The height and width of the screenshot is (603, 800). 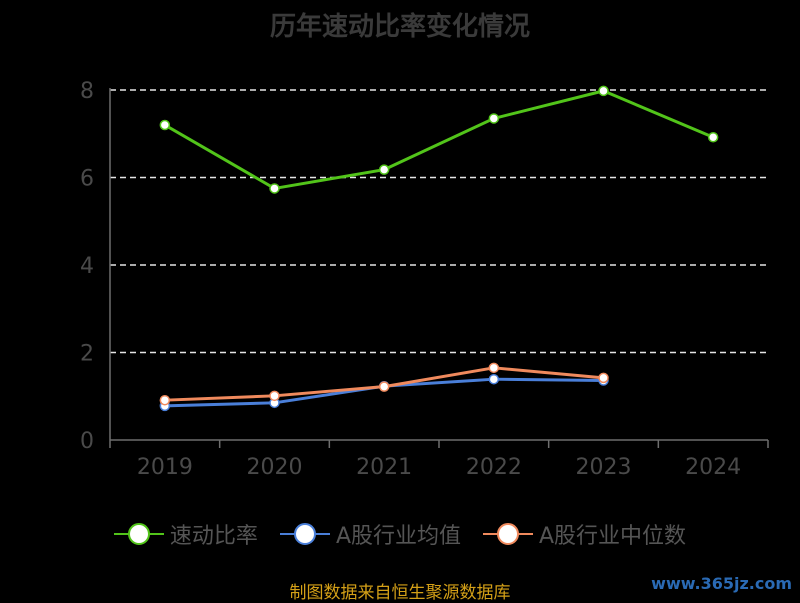 I want to click on legend-item-quick-ratio: 速动比率, so click(x=185, y=534).